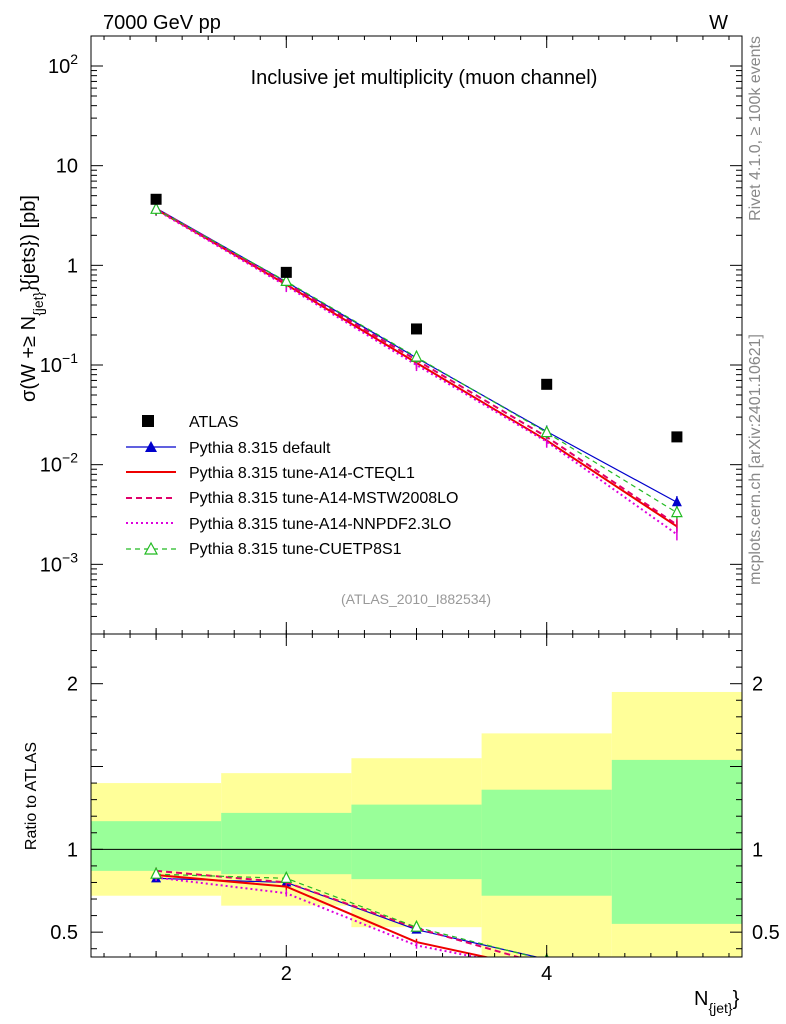 The height and width of the screenshot is (1024, 786). Describe the element at coordinates (72, 685) in the screenshot. I see `ratio-ytick-label-left: 2` at that location.